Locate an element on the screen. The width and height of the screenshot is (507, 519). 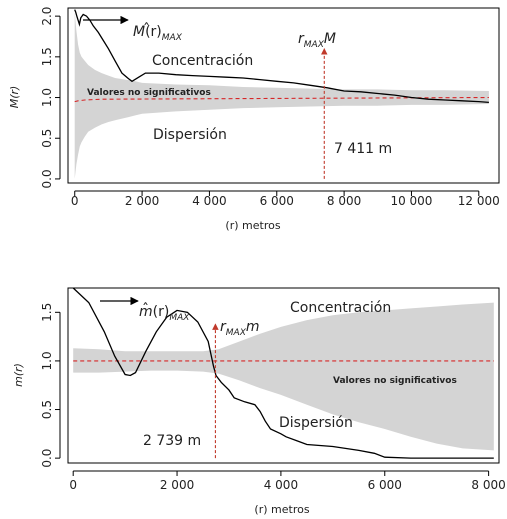
max-label: m(r)MAX is located at coordinates (164, 313).